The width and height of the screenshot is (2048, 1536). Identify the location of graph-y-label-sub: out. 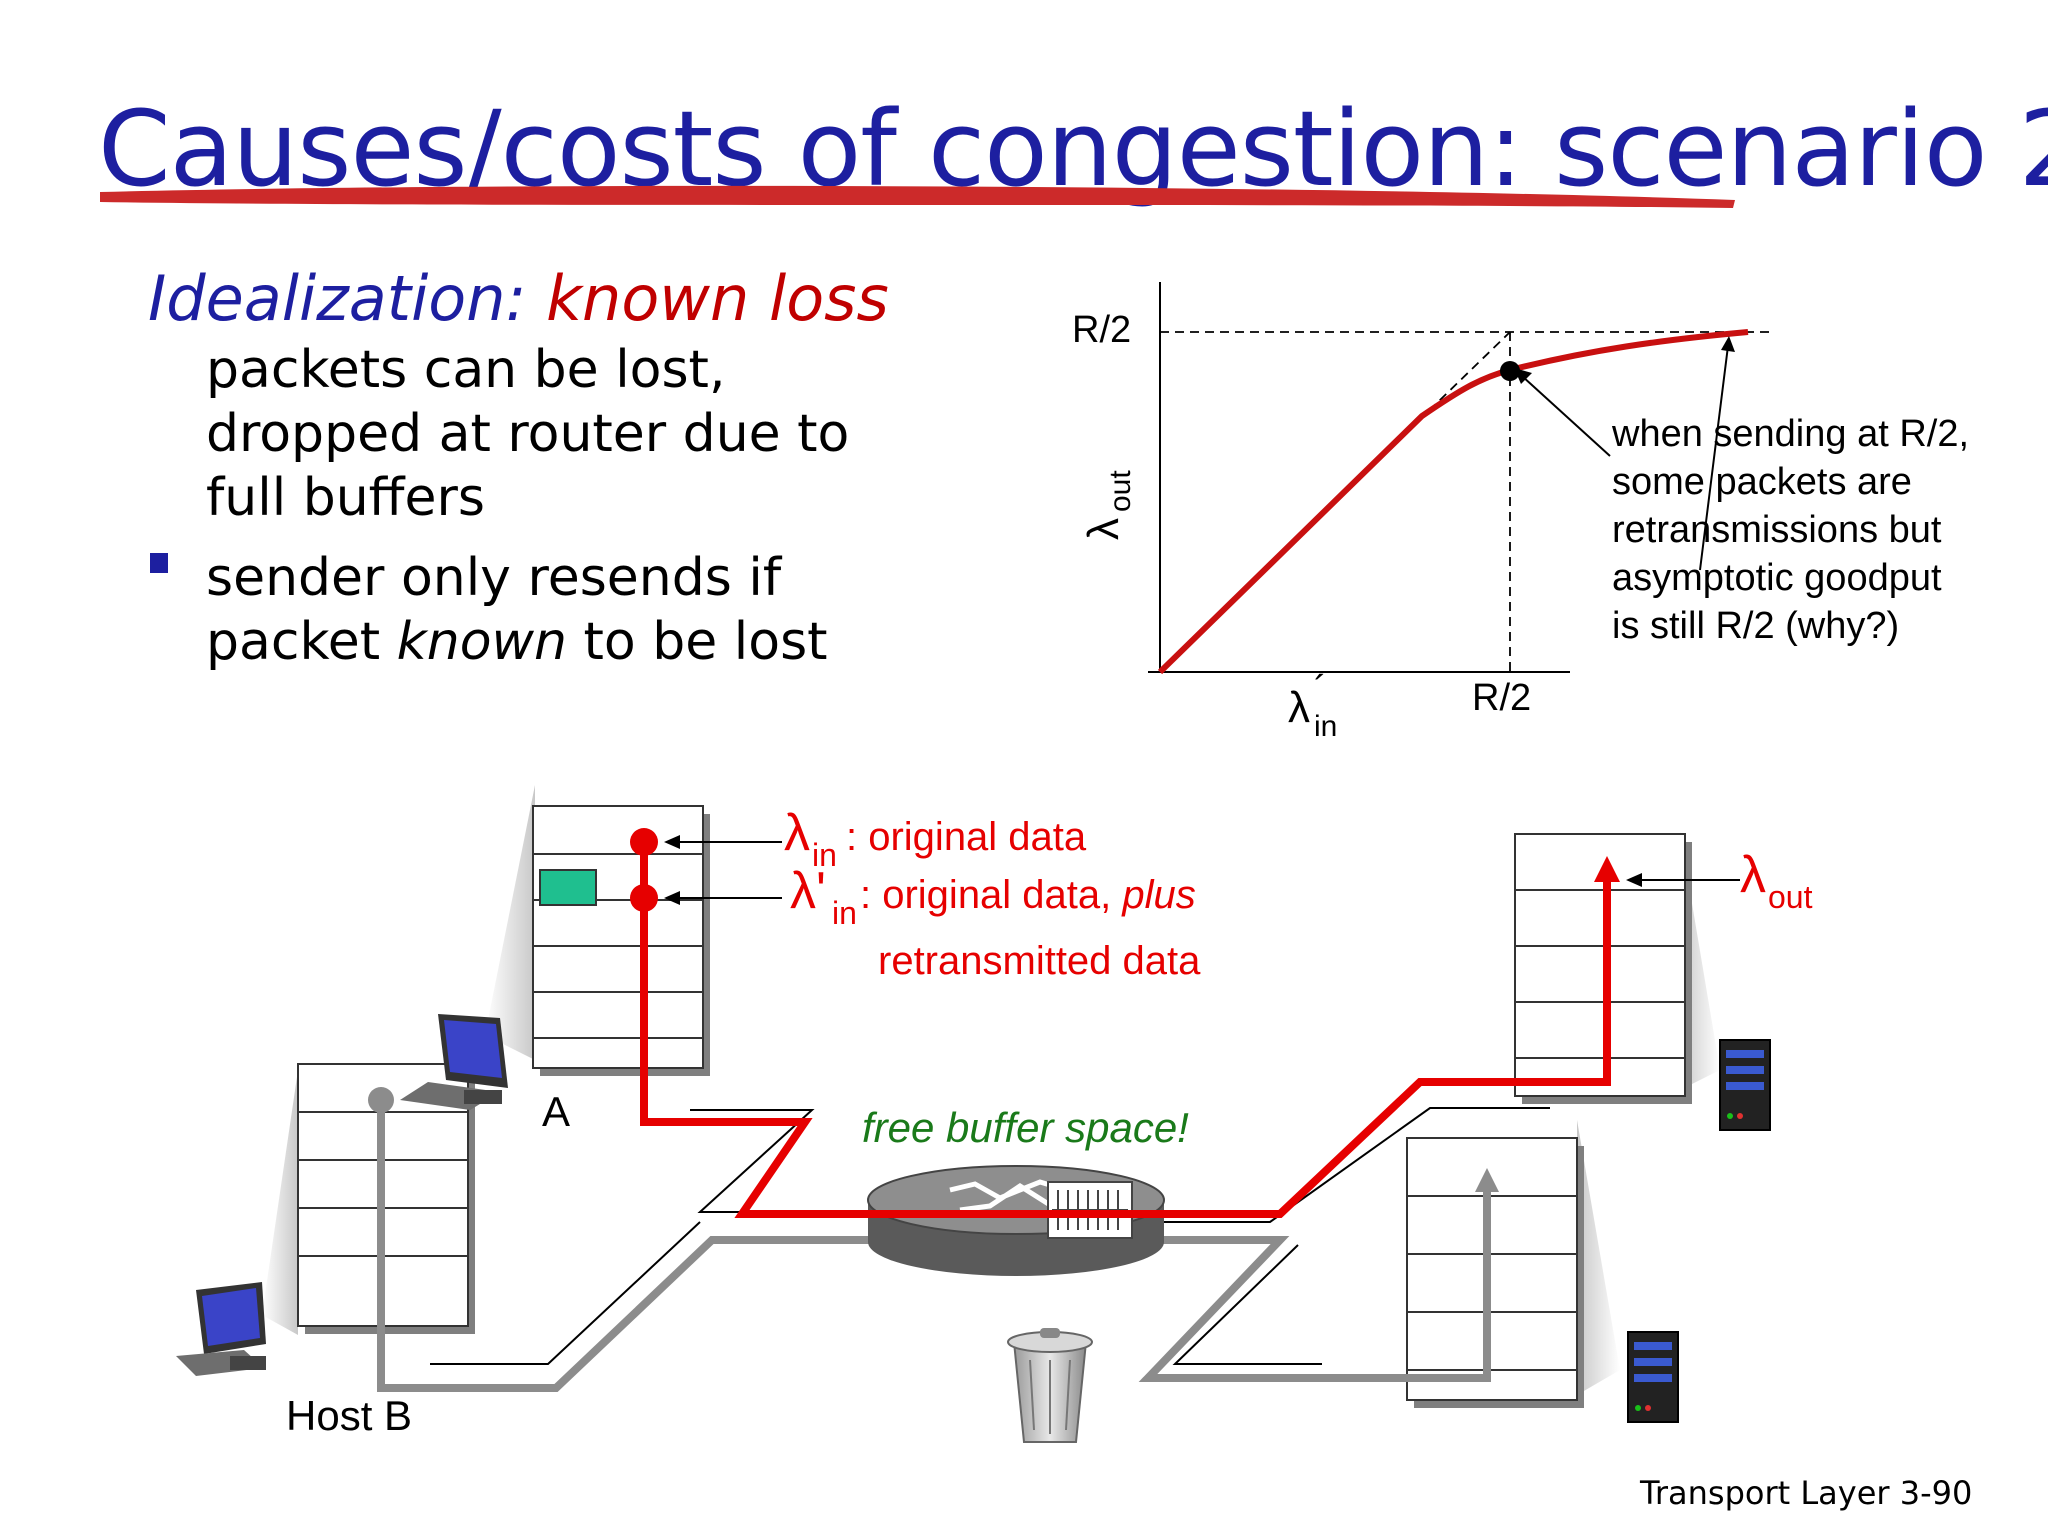
(1120, 491).